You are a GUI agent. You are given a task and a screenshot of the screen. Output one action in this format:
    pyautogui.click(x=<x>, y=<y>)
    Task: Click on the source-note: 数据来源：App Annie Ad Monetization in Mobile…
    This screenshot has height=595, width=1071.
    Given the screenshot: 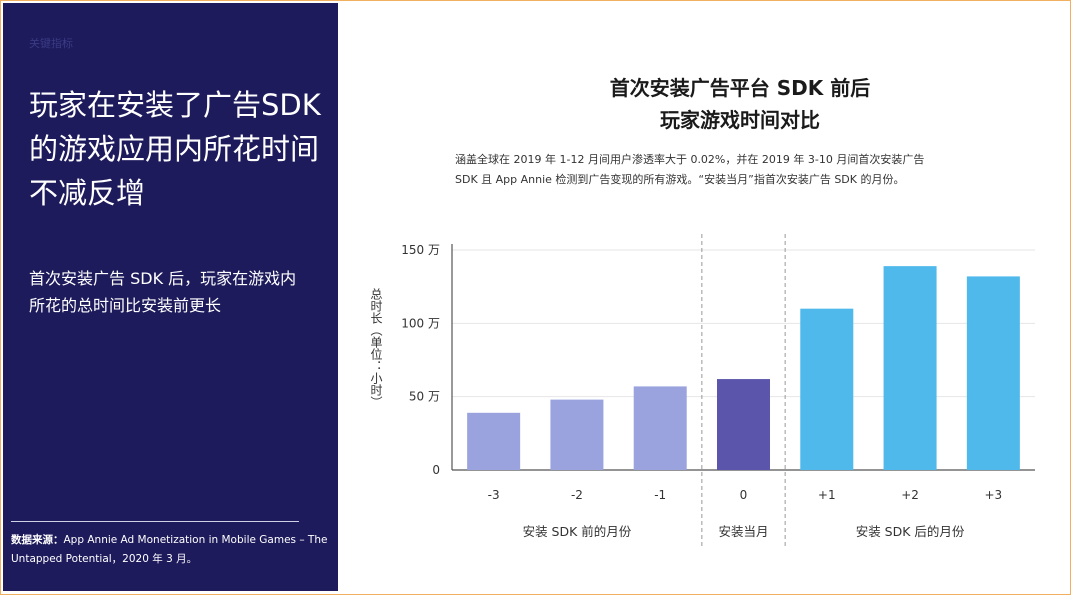 What is the action you would take?
    pyautogui.click(x=171, y=550)
    